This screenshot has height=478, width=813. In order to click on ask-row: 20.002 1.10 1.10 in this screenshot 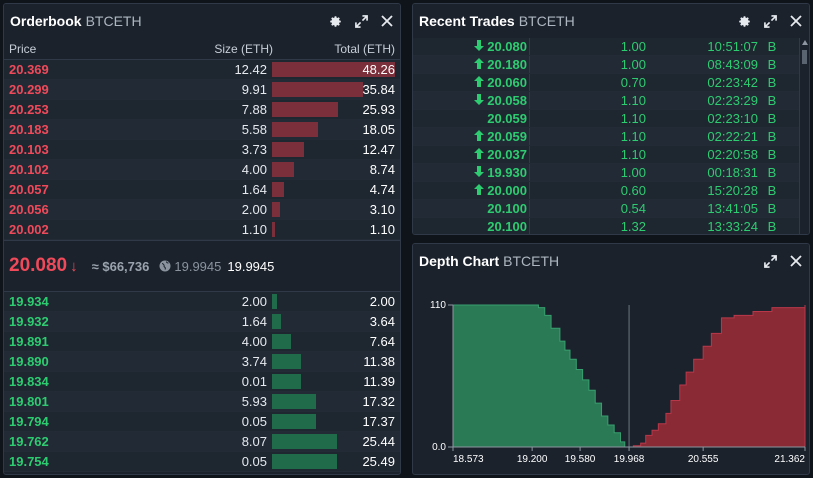, I will do `click(202, 230)`.